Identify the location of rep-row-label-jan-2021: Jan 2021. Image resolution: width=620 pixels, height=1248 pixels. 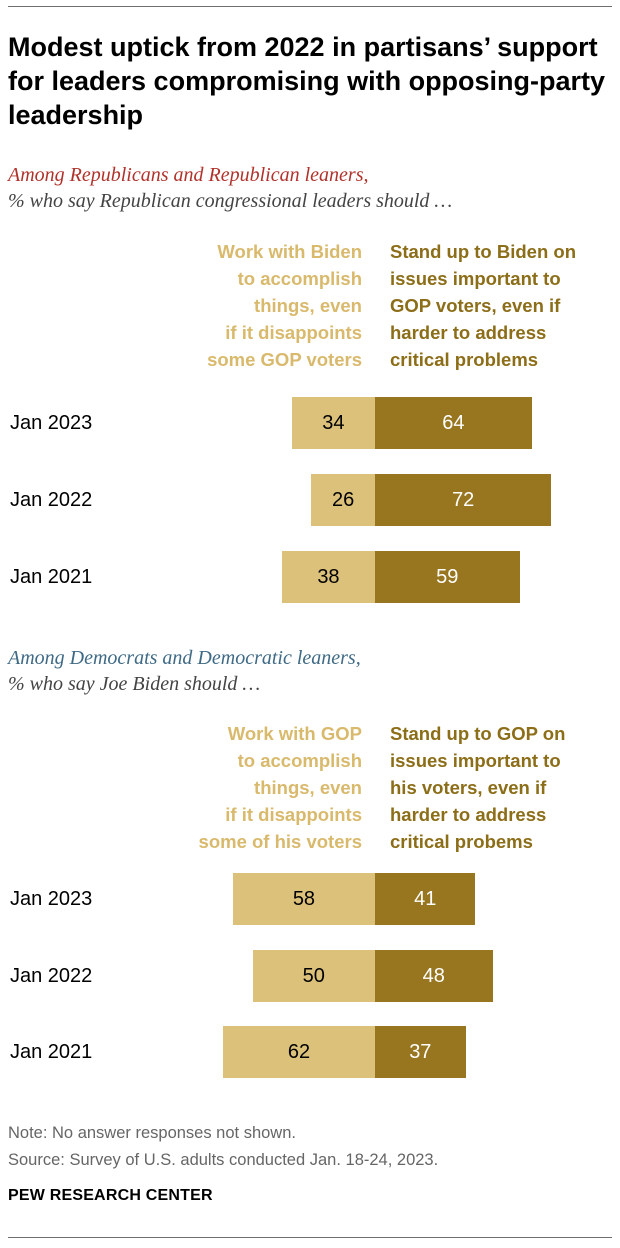
(51, 577).